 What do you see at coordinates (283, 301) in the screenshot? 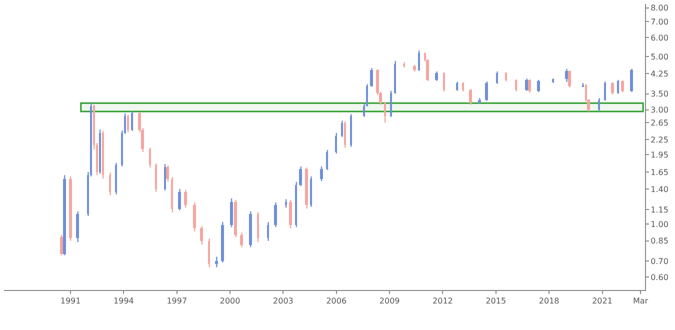
I see `x-tick-label: 2003` at bounding box center [283, 301].